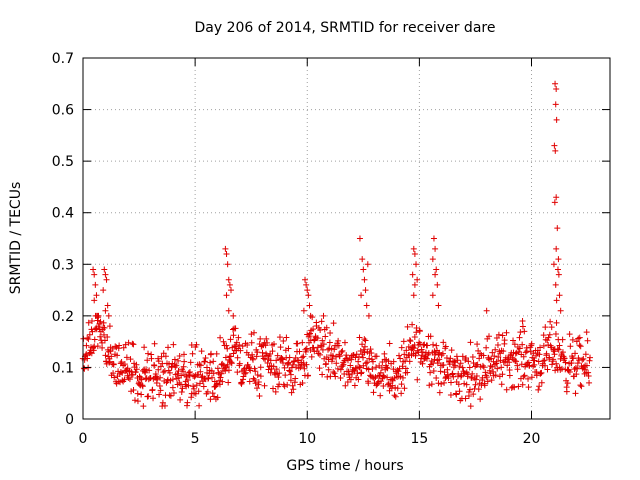  I want to click on y-tick-label: 0.5, so click(63, 162).